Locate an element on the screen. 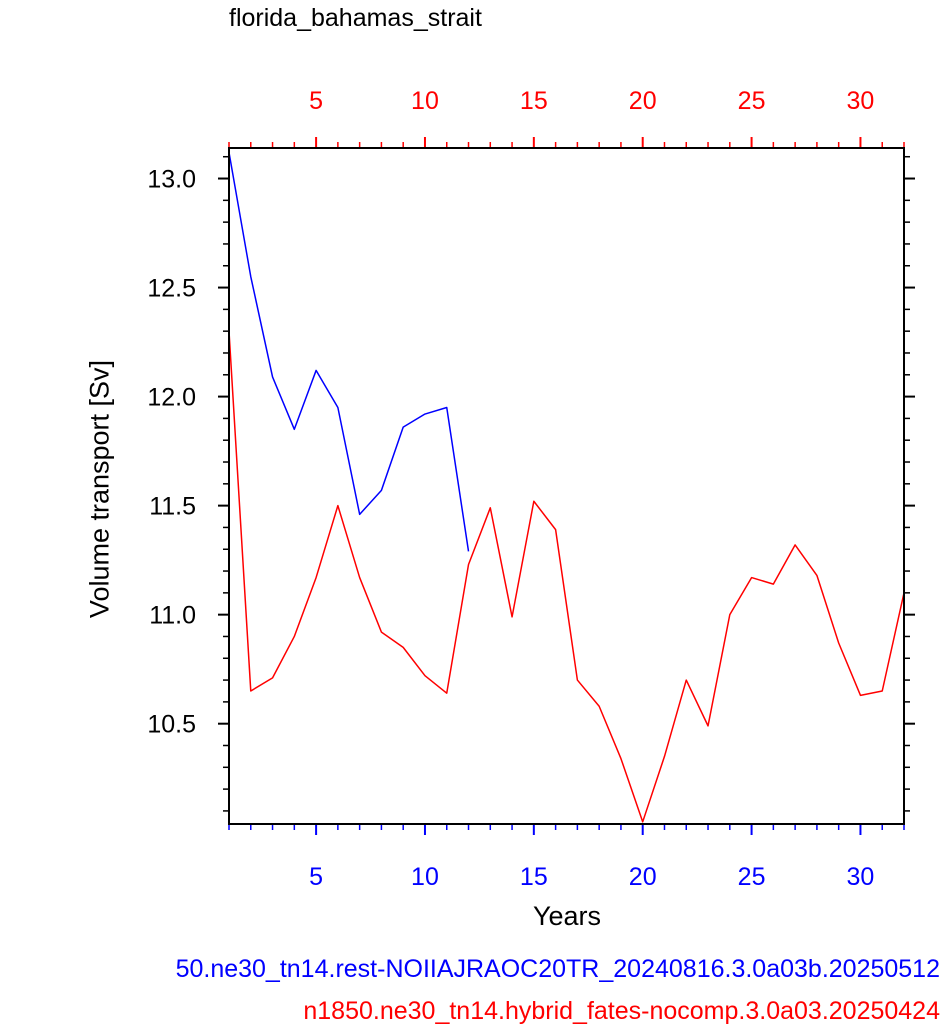 This screenshot has width=944, height=1035. x-tick-label-bottom: 15 is located at coordinates (534, 877).